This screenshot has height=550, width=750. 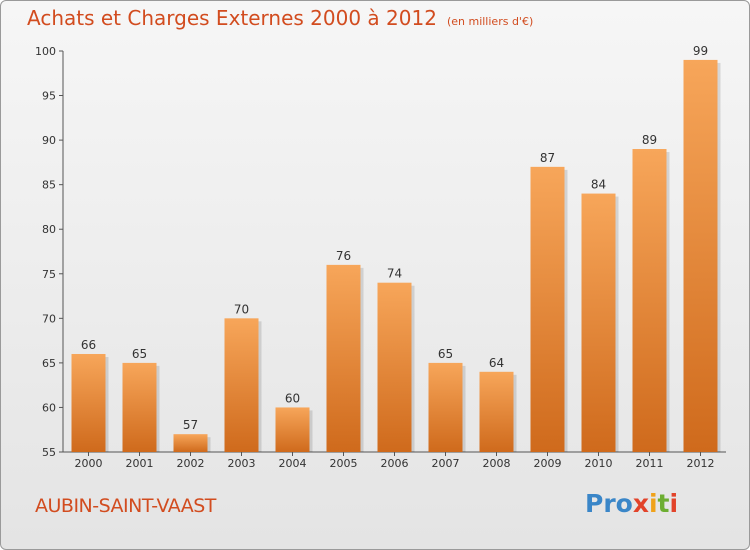 What do you see at coordinates (445, 407) in the screenshot?
I see `bar-2007` at bounding box center [445, 407].